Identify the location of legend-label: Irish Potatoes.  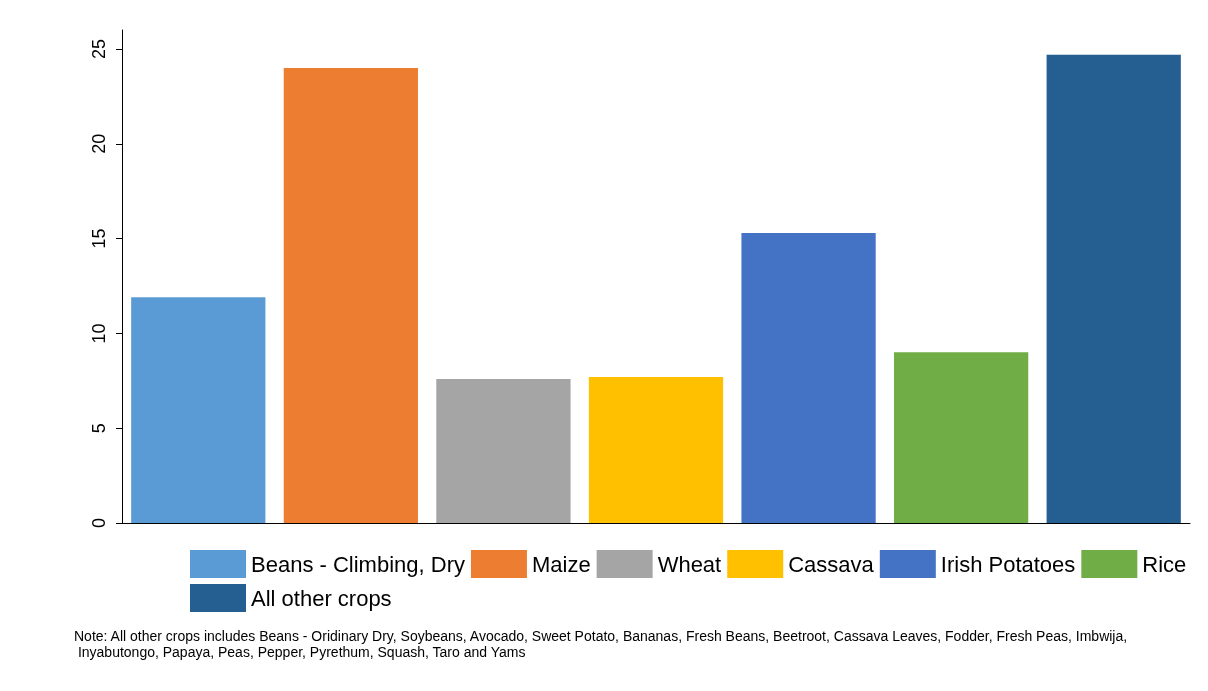
(1008, 564).